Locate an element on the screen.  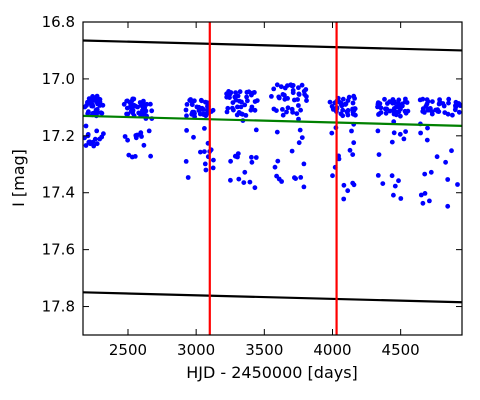
y-axis-label: I [mag] is located at coordinates (18, 178).